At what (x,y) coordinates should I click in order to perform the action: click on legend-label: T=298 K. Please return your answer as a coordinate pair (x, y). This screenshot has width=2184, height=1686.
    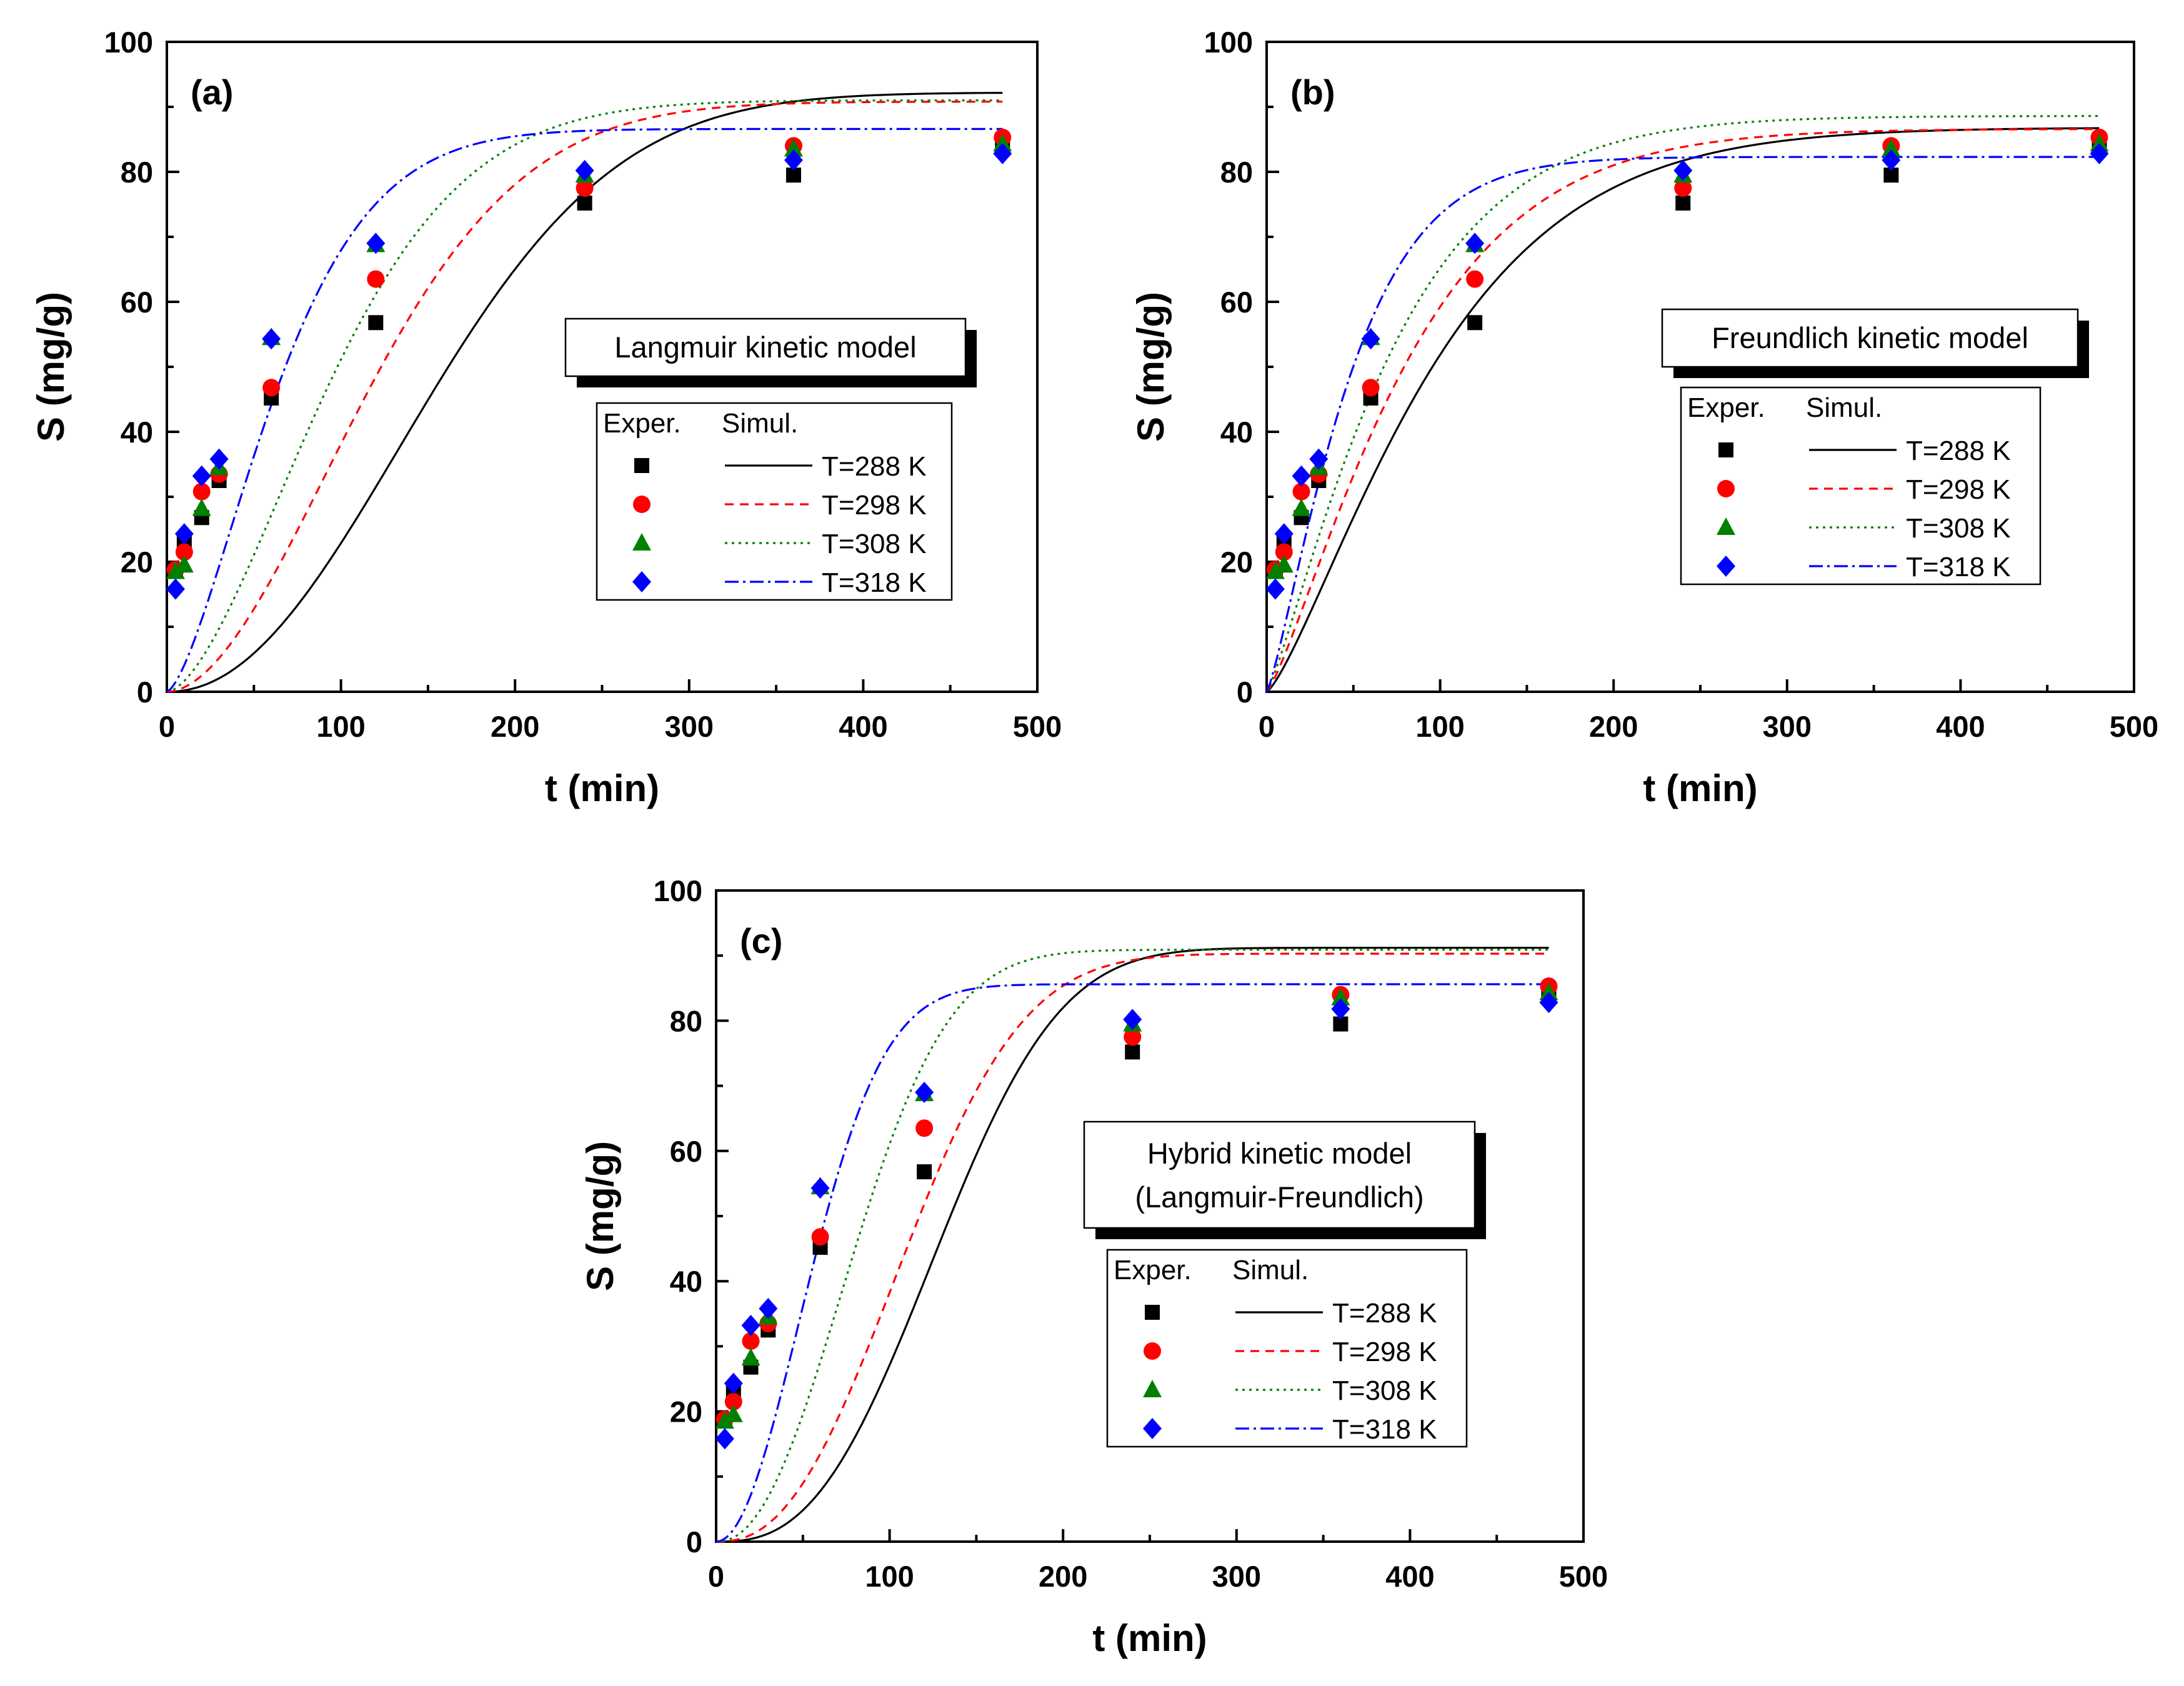
    Looking at the image, I should click on (1384, 1352).